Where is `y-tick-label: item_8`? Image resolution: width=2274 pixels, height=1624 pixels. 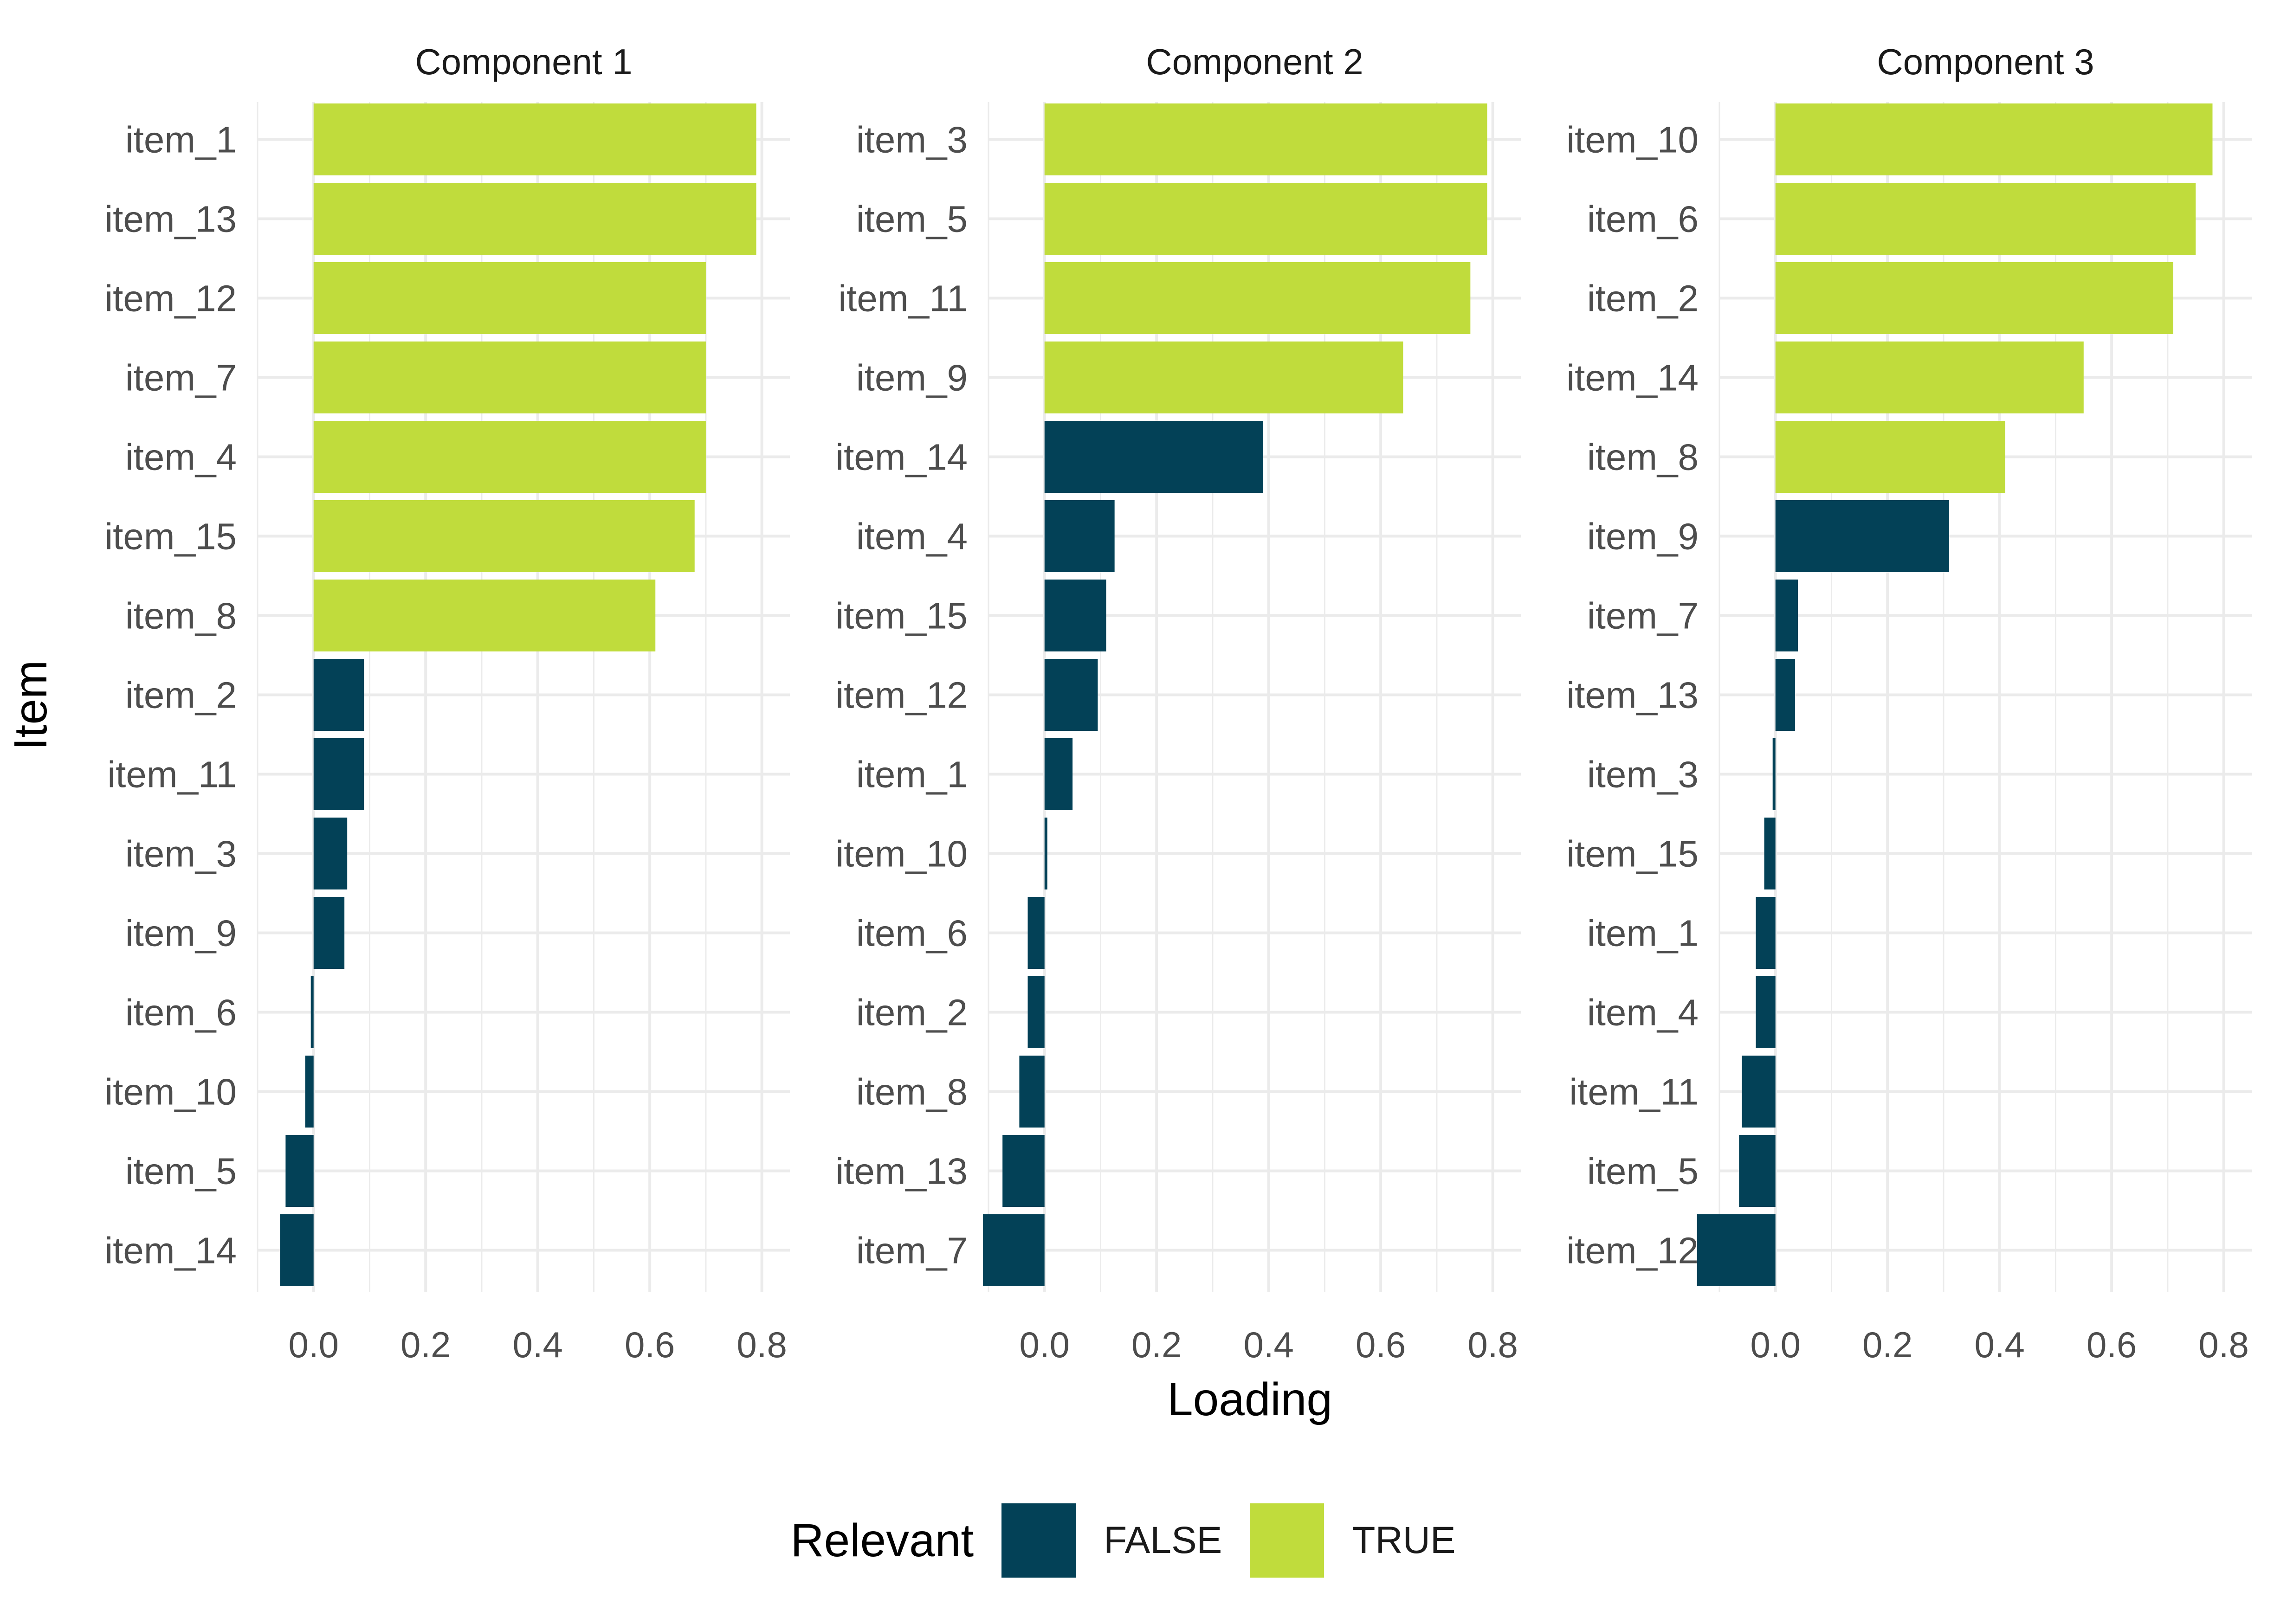
y-tick-label: item_8 is located at coordinates (1643, 458).